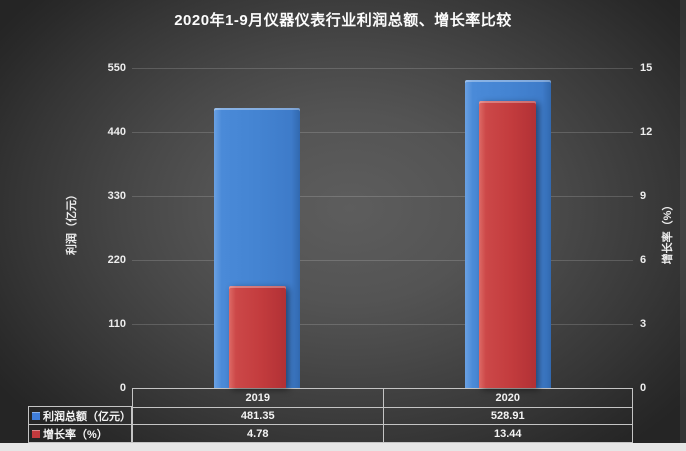  I want to click on legend-label-growth: 增长率（%）, so click(75, 434).